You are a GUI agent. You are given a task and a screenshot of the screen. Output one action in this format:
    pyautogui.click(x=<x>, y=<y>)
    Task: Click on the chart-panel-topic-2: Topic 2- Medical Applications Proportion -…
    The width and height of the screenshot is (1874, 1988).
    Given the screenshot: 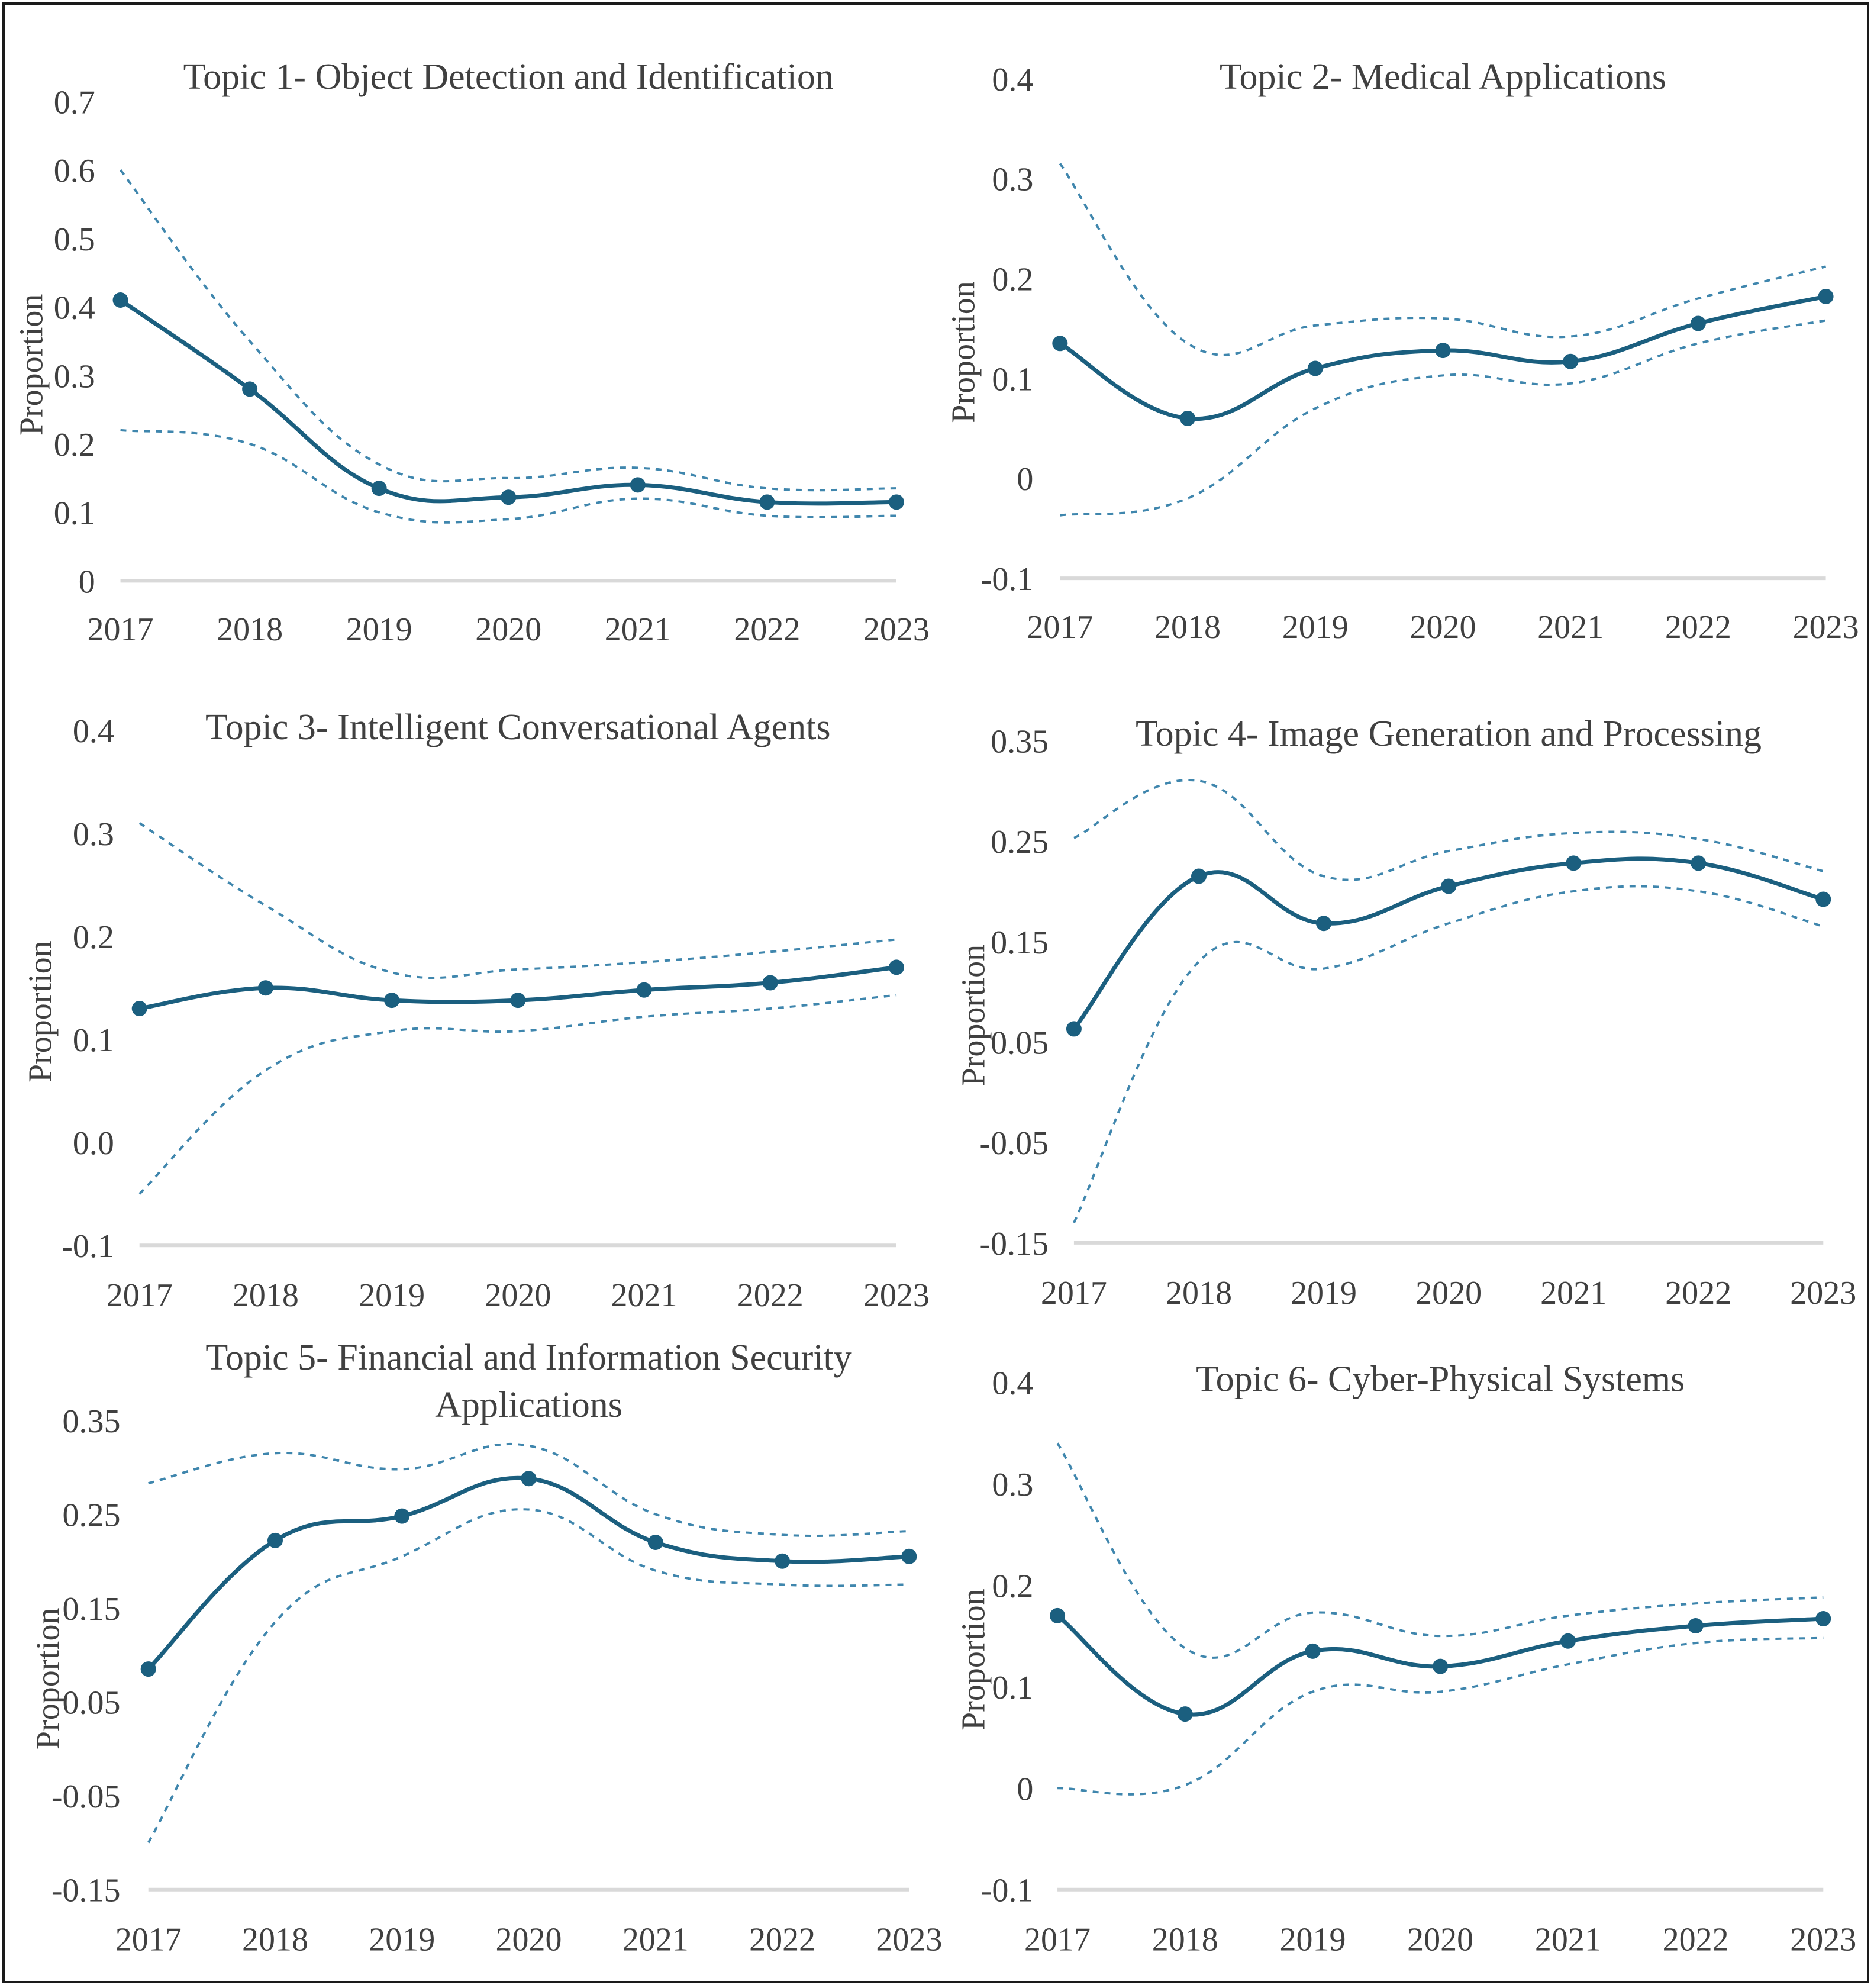 What is the action you would take?
    pyautogui.click(x=1402, y=351)
    